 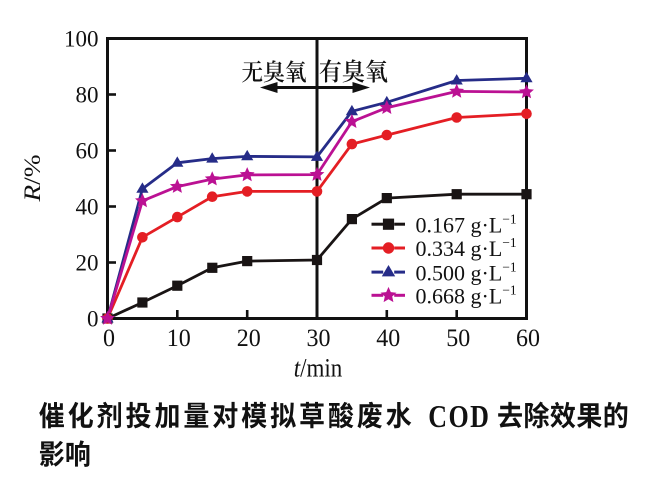 I want to click on svg-text: R/%, so click(x=32, y=178).